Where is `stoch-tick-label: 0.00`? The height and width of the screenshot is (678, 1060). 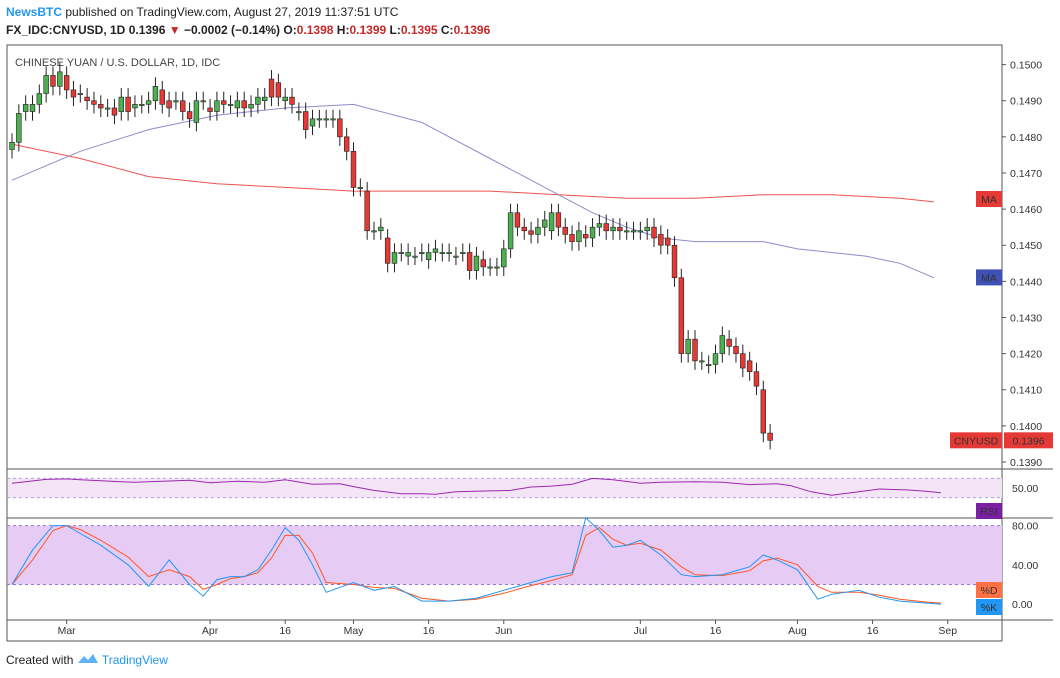 stoch-tick-label: 0.00 is located at coordinates (1022, 605).